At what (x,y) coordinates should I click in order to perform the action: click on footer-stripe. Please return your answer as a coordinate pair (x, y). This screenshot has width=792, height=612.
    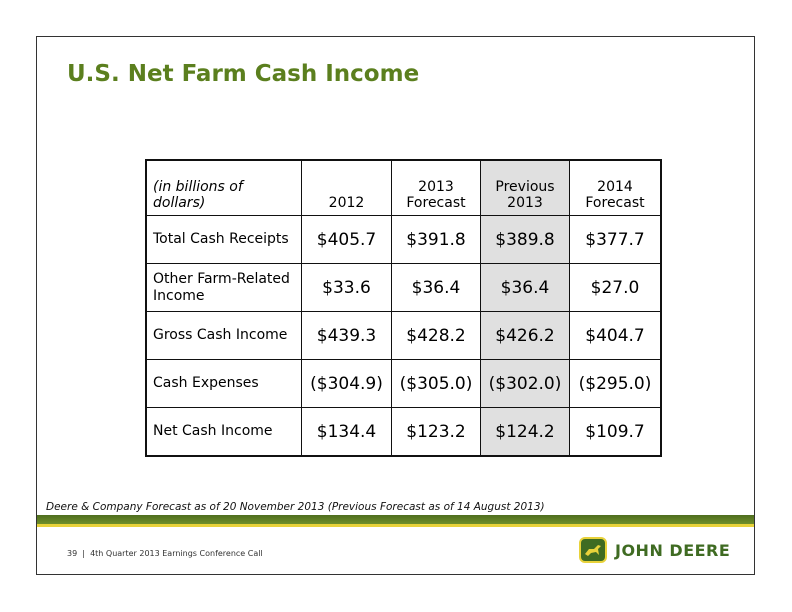
    Looking at the image, I should click on (395, 525).